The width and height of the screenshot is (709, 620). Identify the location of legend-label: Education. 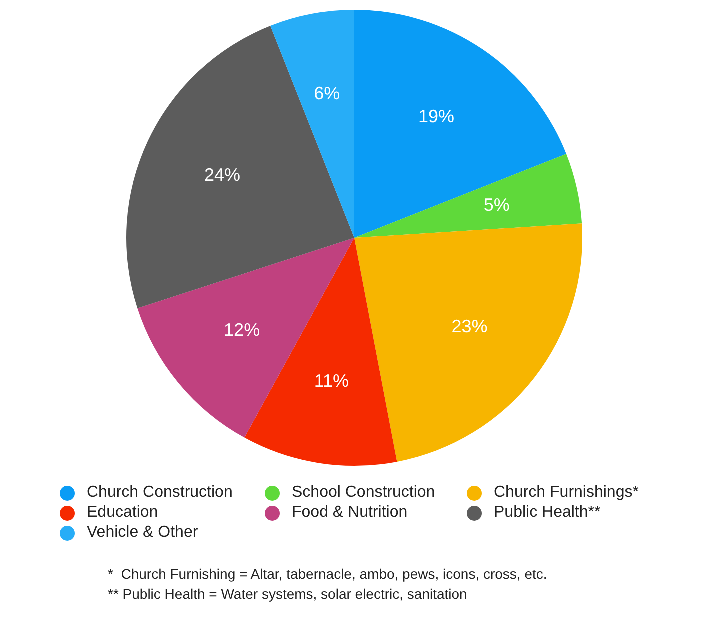
(122, 513).